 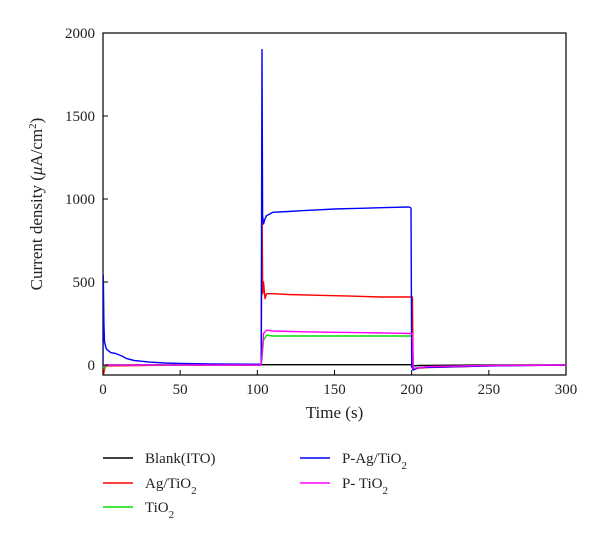 What do you see at coordinates (566, 390) in the screenshot?
I see `x-tick-label: 300` at bounding box center [566, 390].